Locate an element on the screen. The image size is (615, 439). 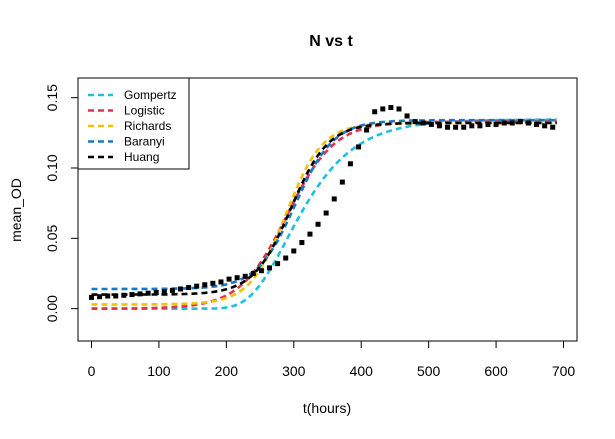
y-tick-label: 0.05 is located at coordinates (52, 237).